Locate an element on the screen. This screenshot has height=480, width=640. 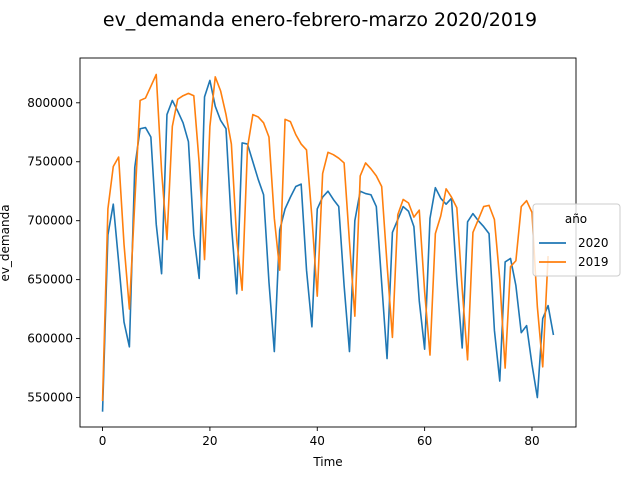
y-axis-label: ev_demanda is located at coordinates (6, 242).